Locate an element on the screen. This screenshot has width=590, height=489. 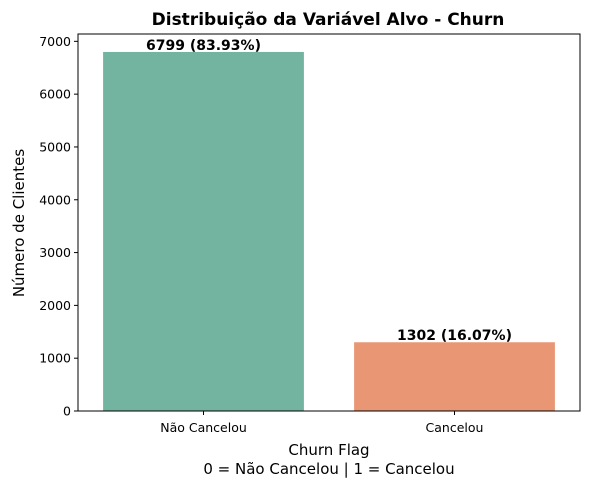
chart-title: Distribuição da Variável Alvo - Churn is located at coordinates (328, 20).